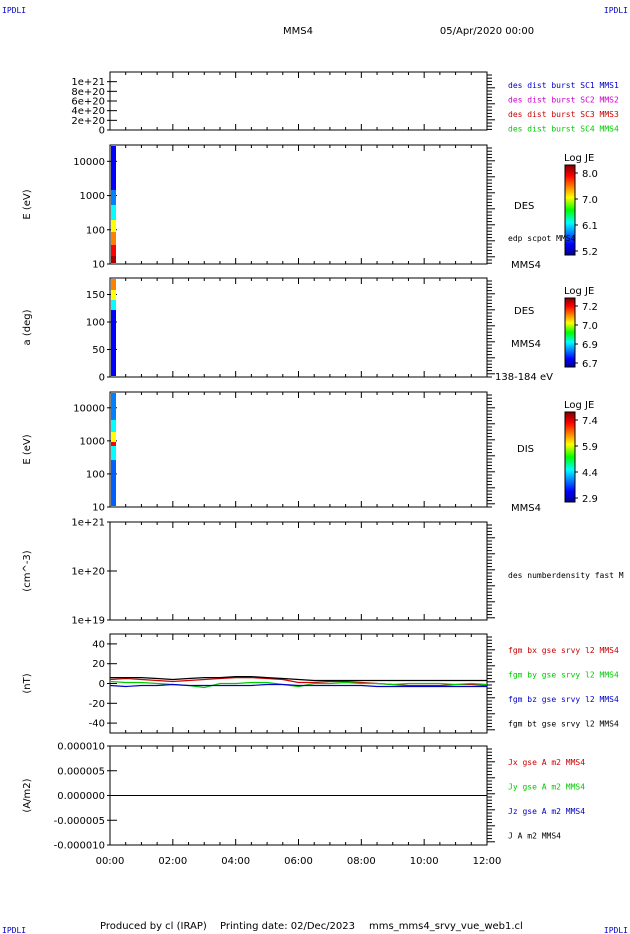  What do you see at coordinates (616, 930) in the screenshot?
I see `corner-label-bottom-right: IPDLI` at bounding box center [616, 930].